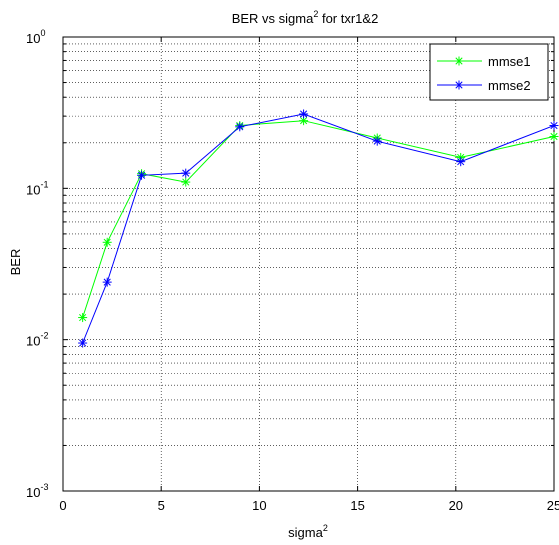 The width and height of the screenshot is (559, 545). Describe the element at coordinates (309, 505) in the screenshot. I see `x-tick-labels: 0 5 10 15 20 25` at that location.